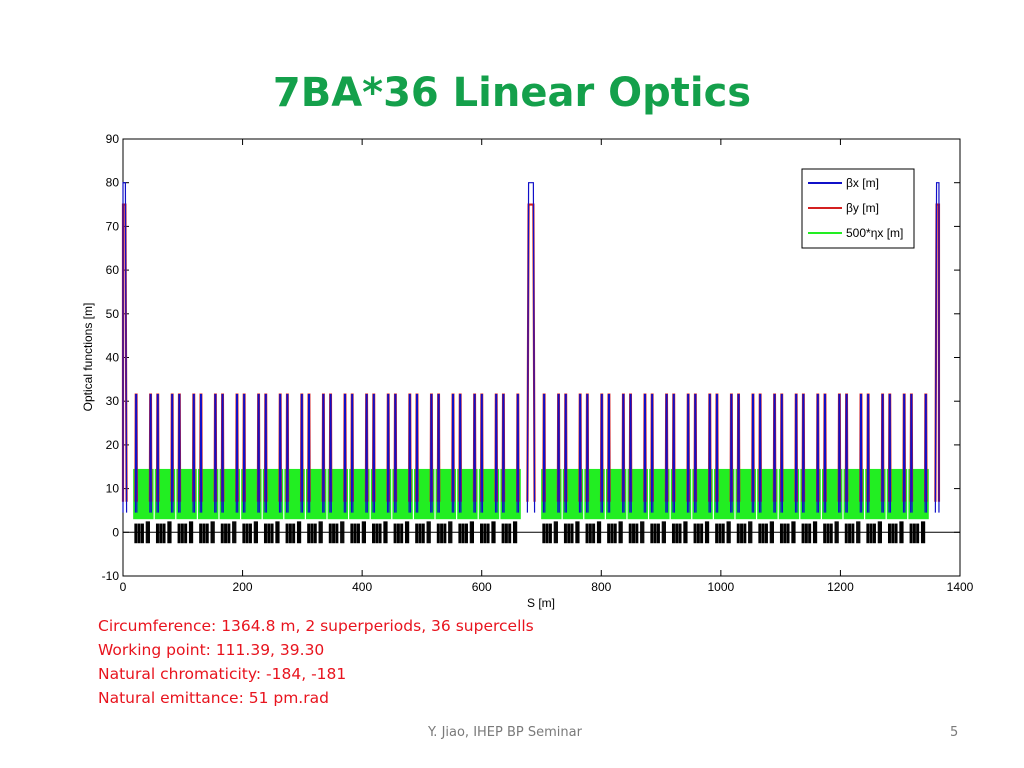 The image size is (1024, 768). I want to click on y-tick-label: 80, so click(113, 183).